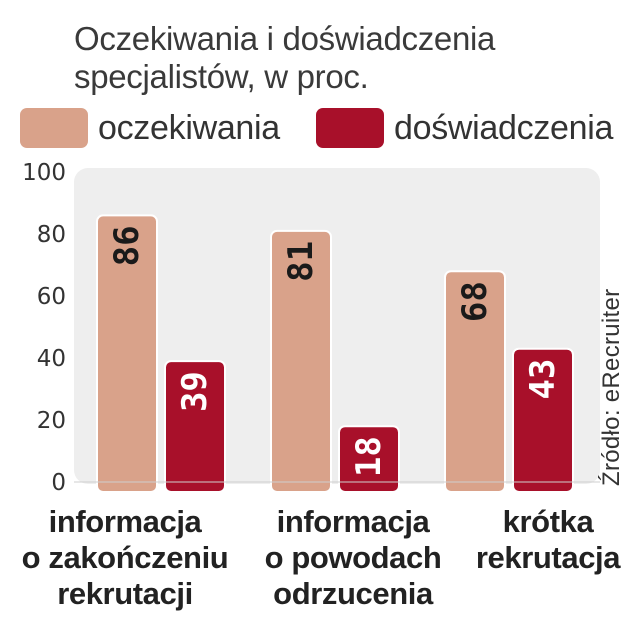 The image size is (640, 640). Describe the element at coordinates (611, 387) in the screenshot. I see `source-note: Źródło: eRecruiter` at that location.